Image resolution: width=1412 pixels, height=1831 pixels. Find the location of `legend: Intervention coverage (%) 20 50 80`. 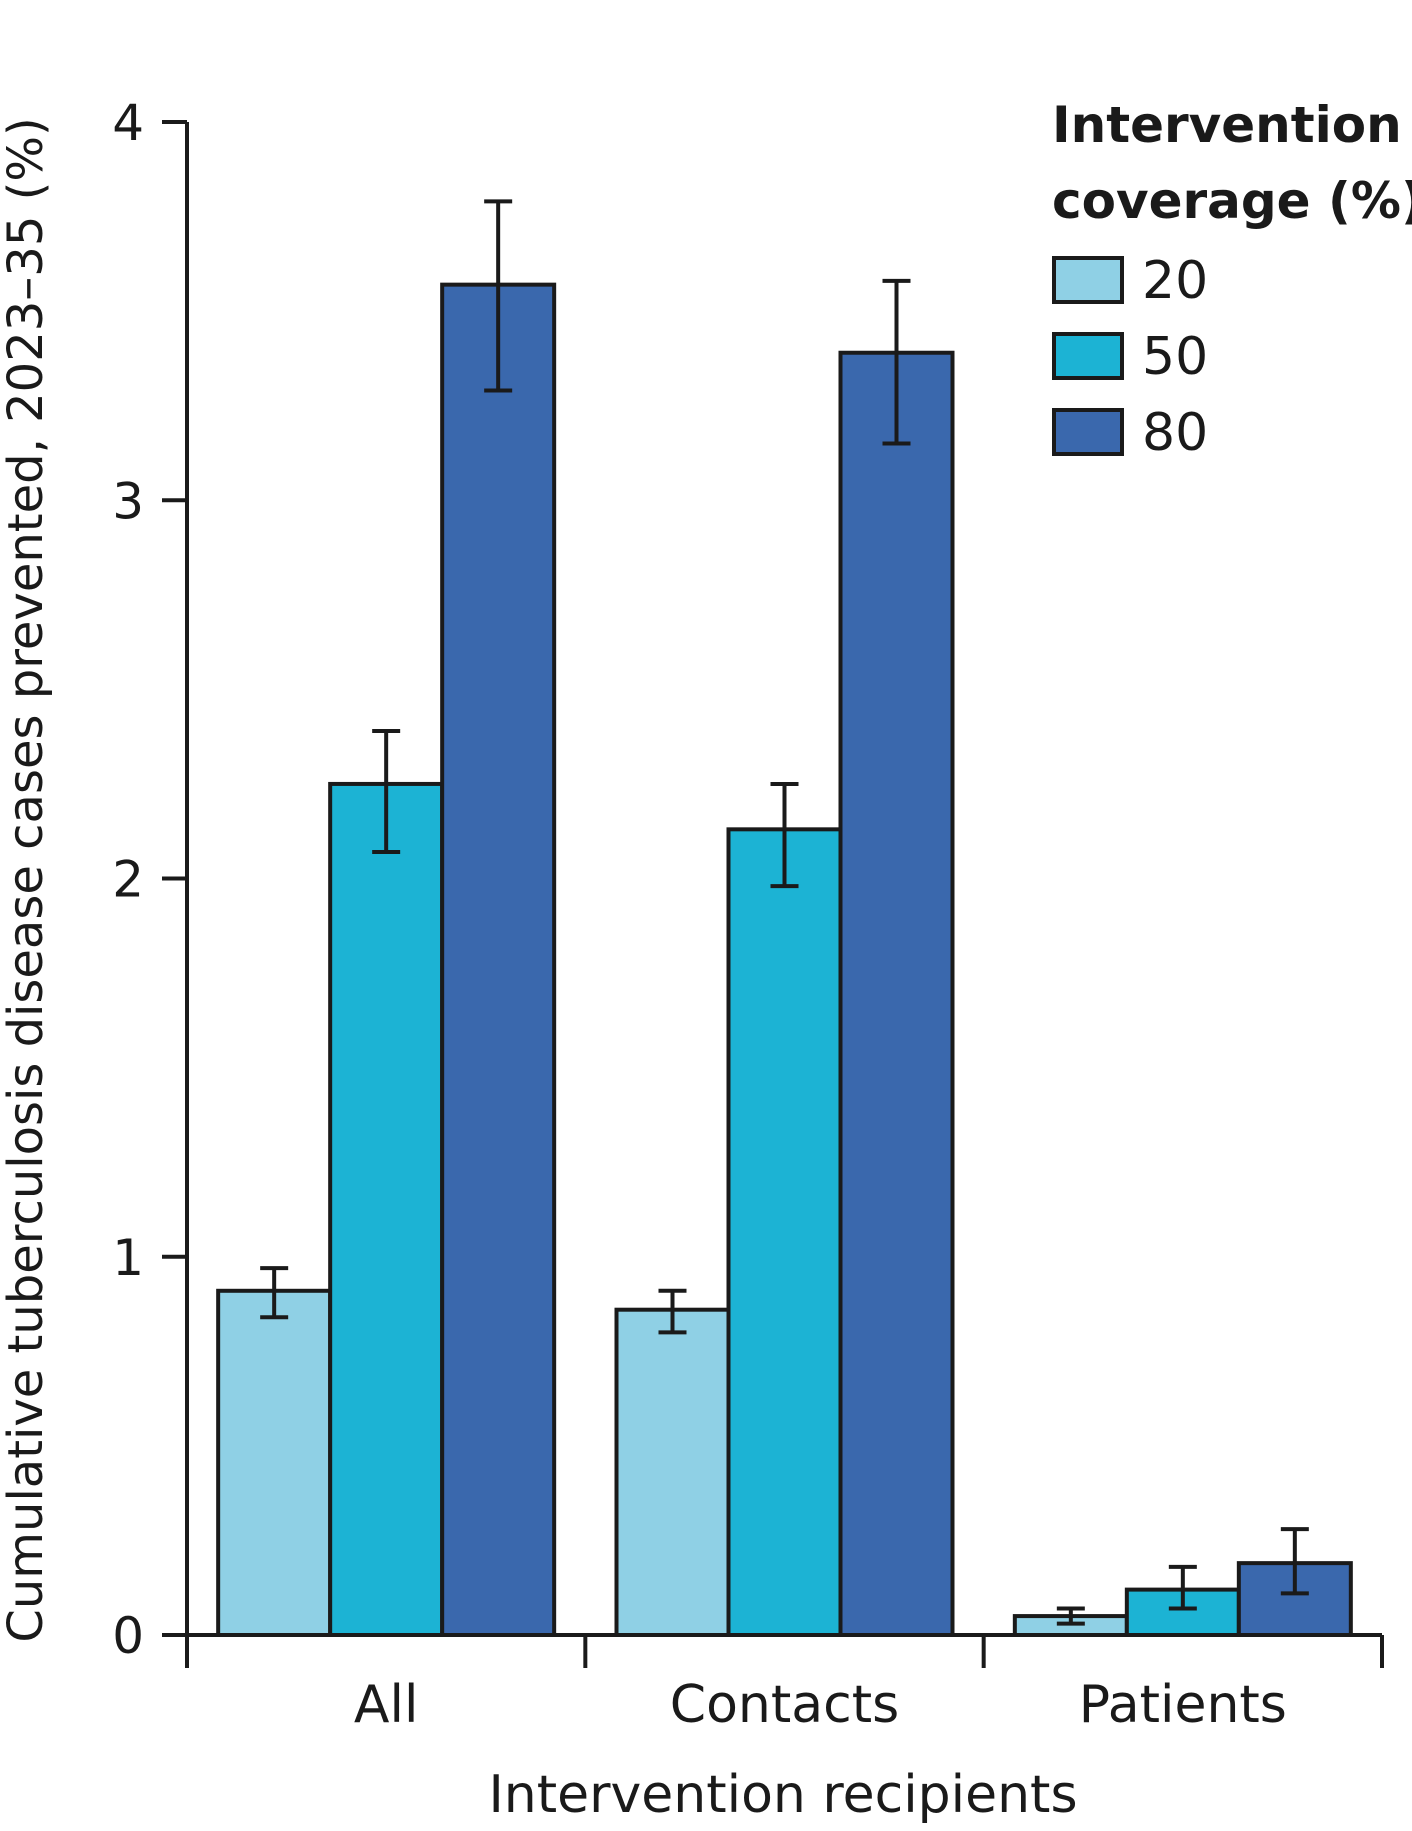

legend: Intervention coverage (%) 20 50 80 is located at coordinates (1232, 279).